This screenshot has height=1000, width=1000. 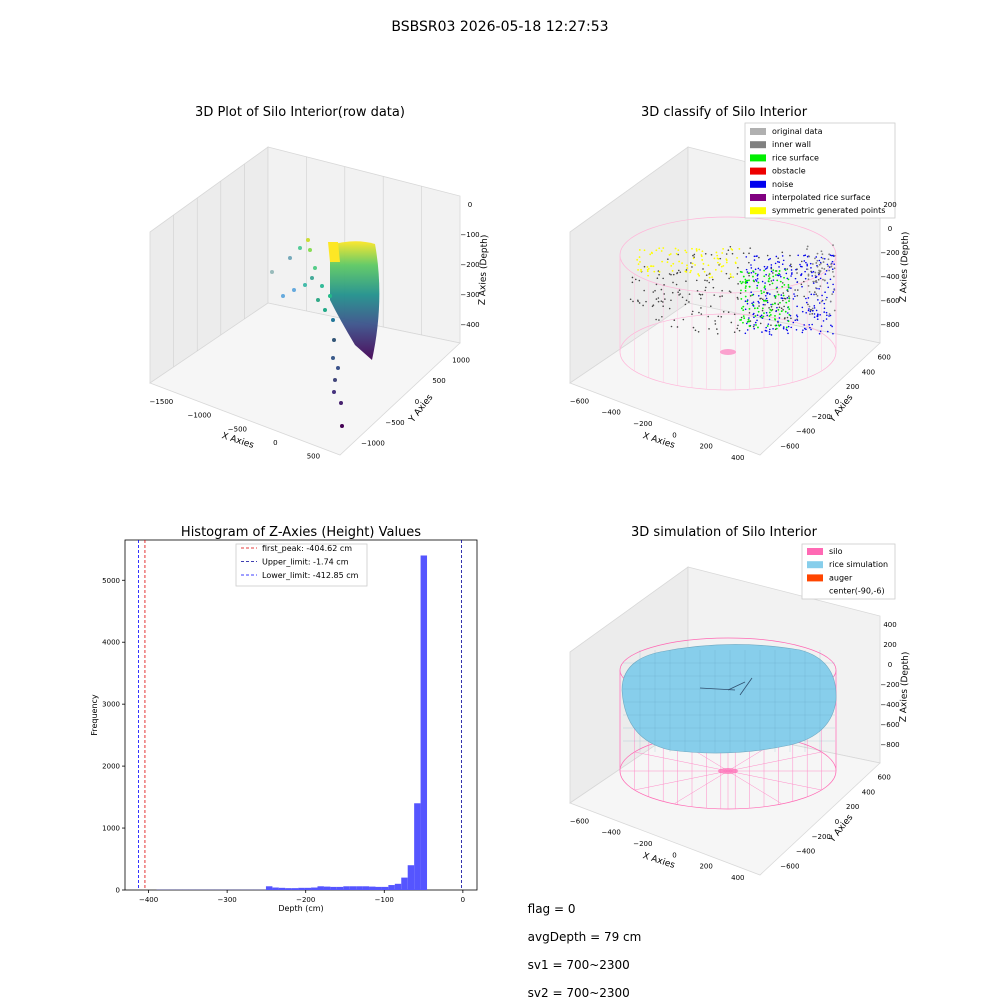 I want to click on simulation-rice-surface, so click(x=729, y=699).